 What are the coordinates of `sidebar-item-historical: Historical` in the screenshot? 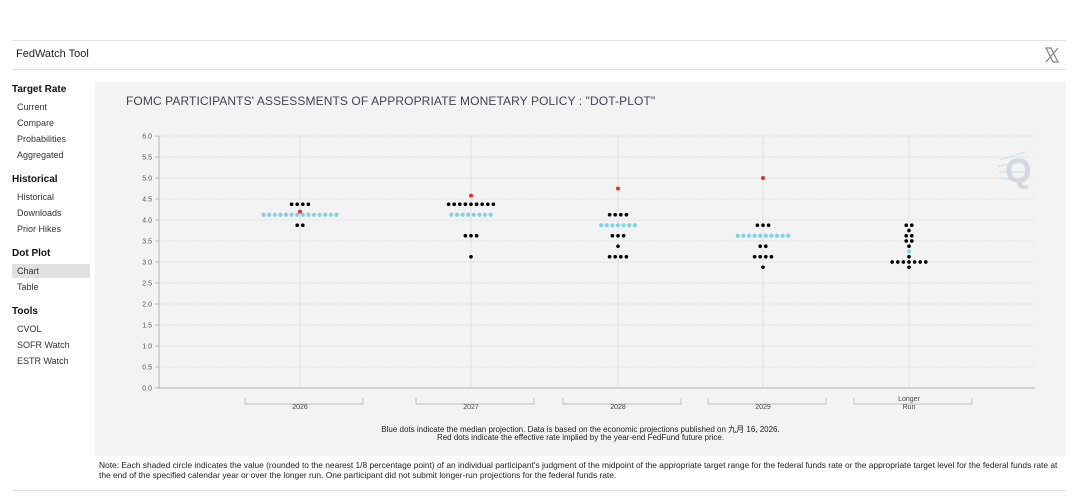 It's located at (36, 197).